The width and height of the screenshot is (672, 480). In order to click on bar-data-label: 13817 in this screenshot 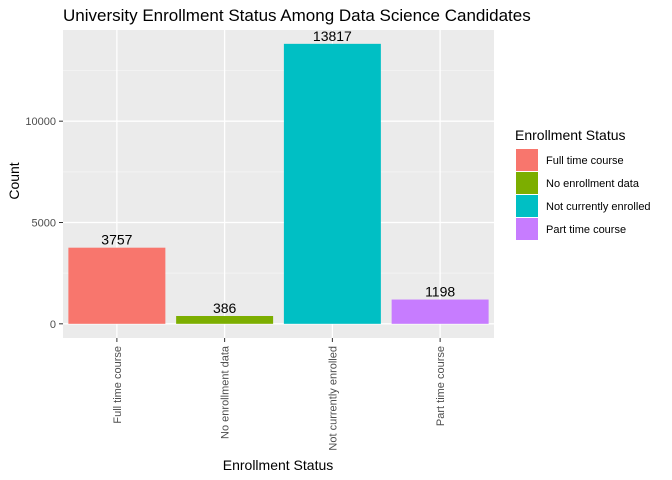, I will do `click(332, 36)`.